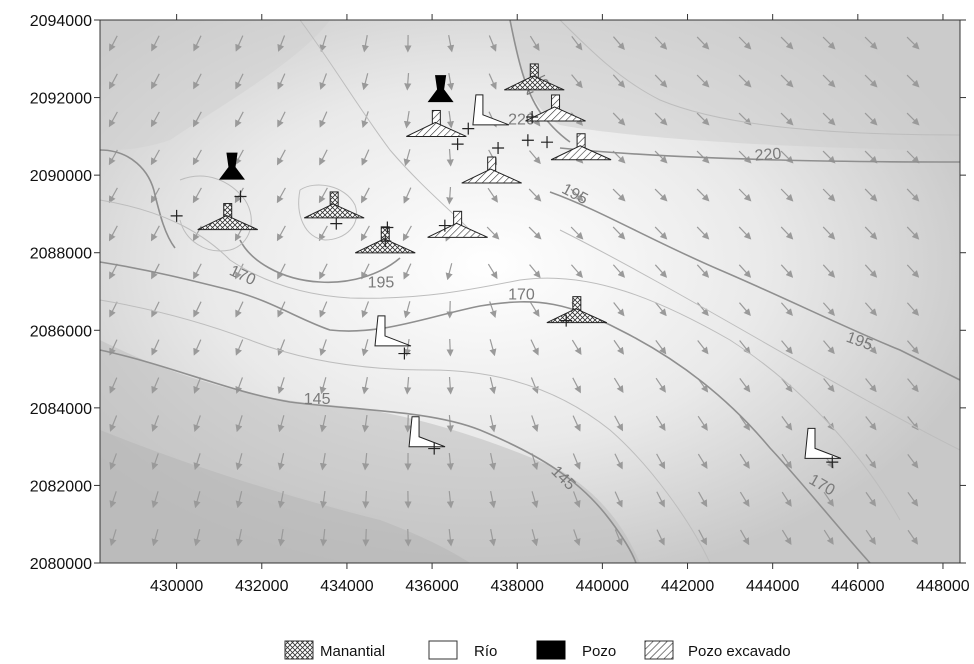 Image resolution: width=974 pixels, height=664 pixels. I want to click on legend-swatch-pozo, so click(551, 650).